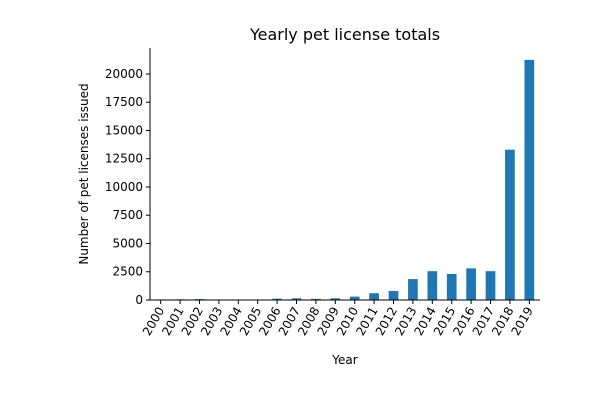 The width and height of the screenshot is (600, 400). Describe the element at coordinates (374, 296) in the screenshot. I see `bar-2011` at that location.